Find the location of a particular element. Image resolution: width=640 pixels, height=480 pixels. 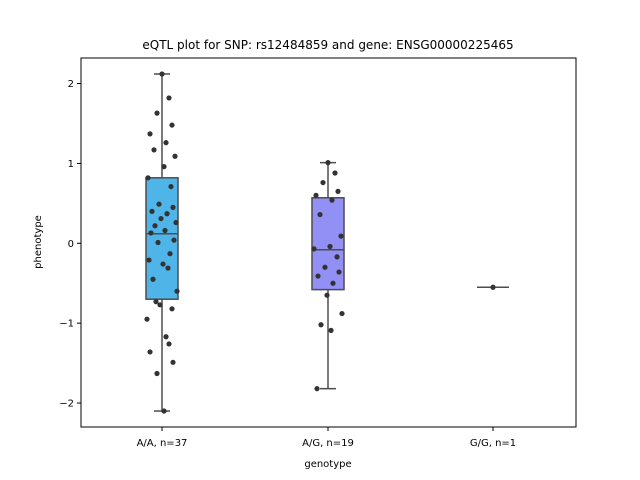

y-tick-label: 1 is located at coordinates (71, 164).